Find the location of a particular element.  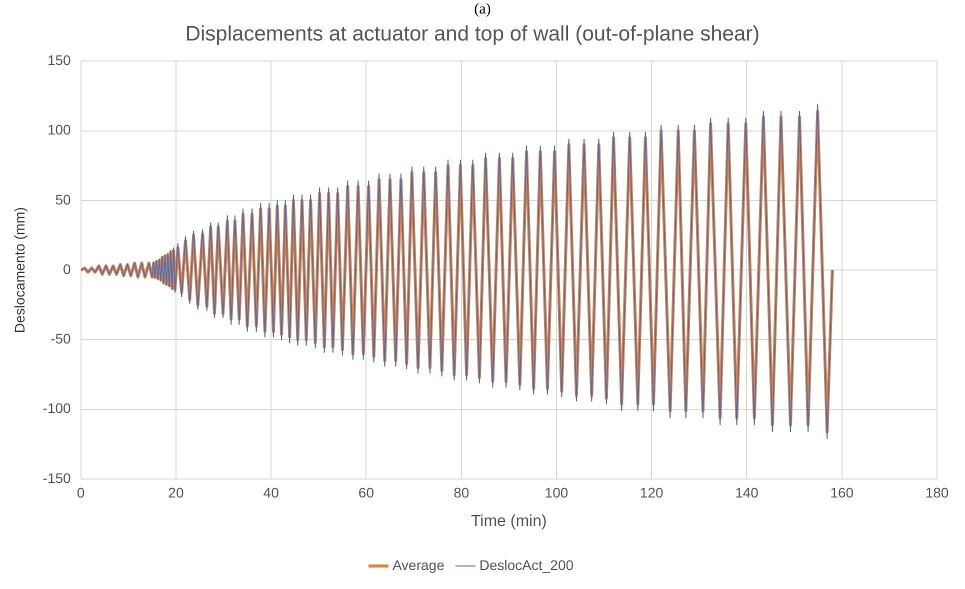

legend-label: DeslocAct_200 is located at coordinates (526, 564).